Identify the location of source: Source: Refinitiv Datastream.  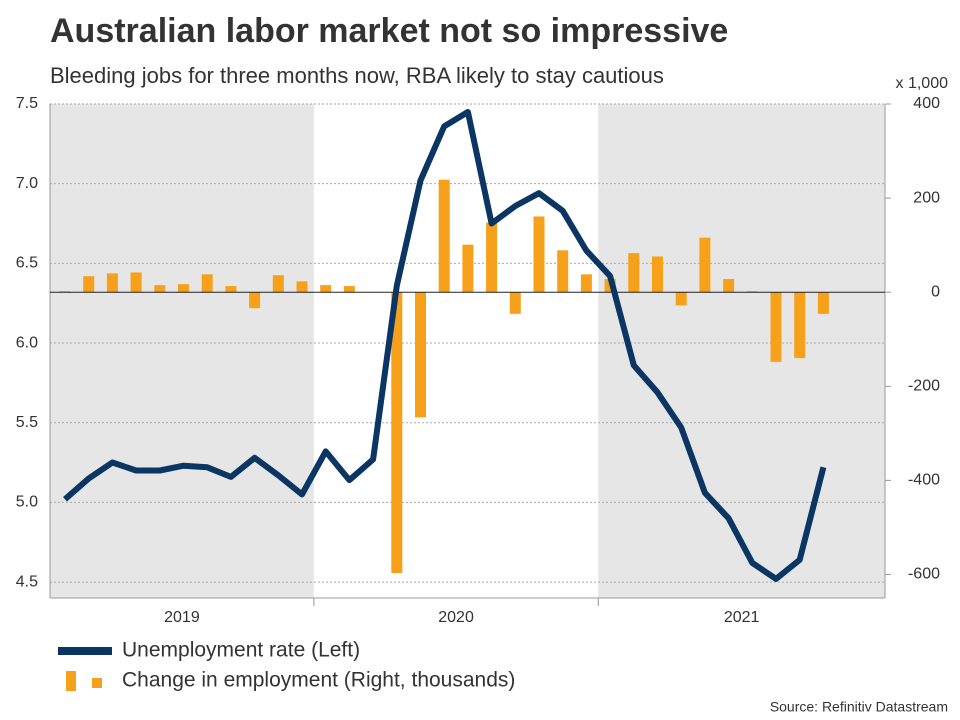
(859, 707).